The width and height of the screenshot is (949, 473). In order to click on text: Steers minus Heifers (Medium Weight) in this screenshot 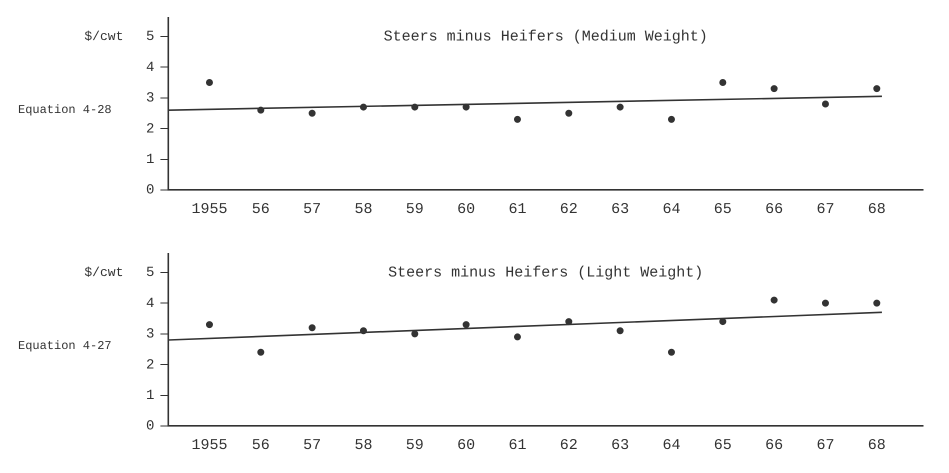, I will do `click(546, 37)`.